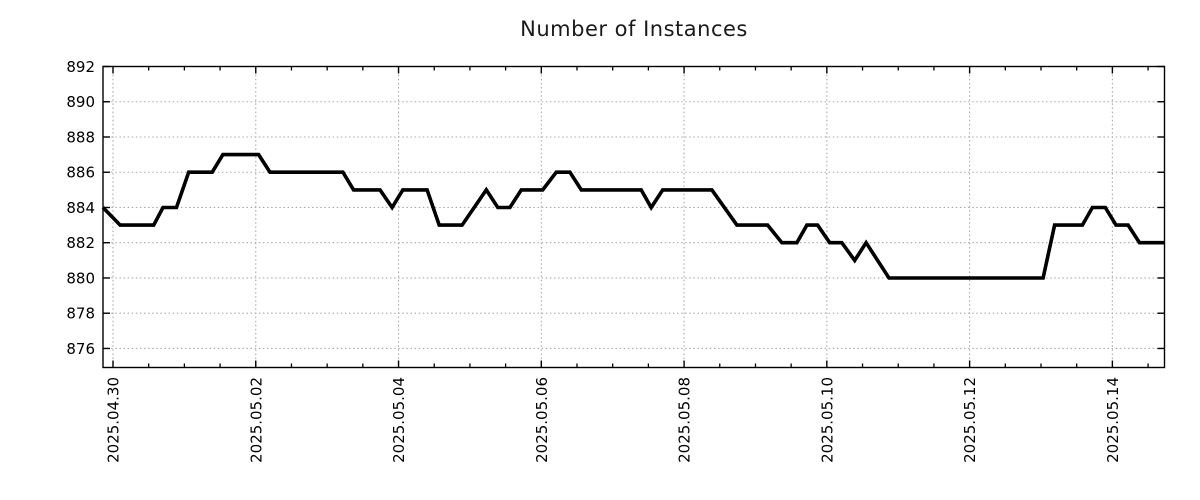 This screenshot has width=1200, height=500. I want to click on y-tick-label: 884, so click(80, 208).